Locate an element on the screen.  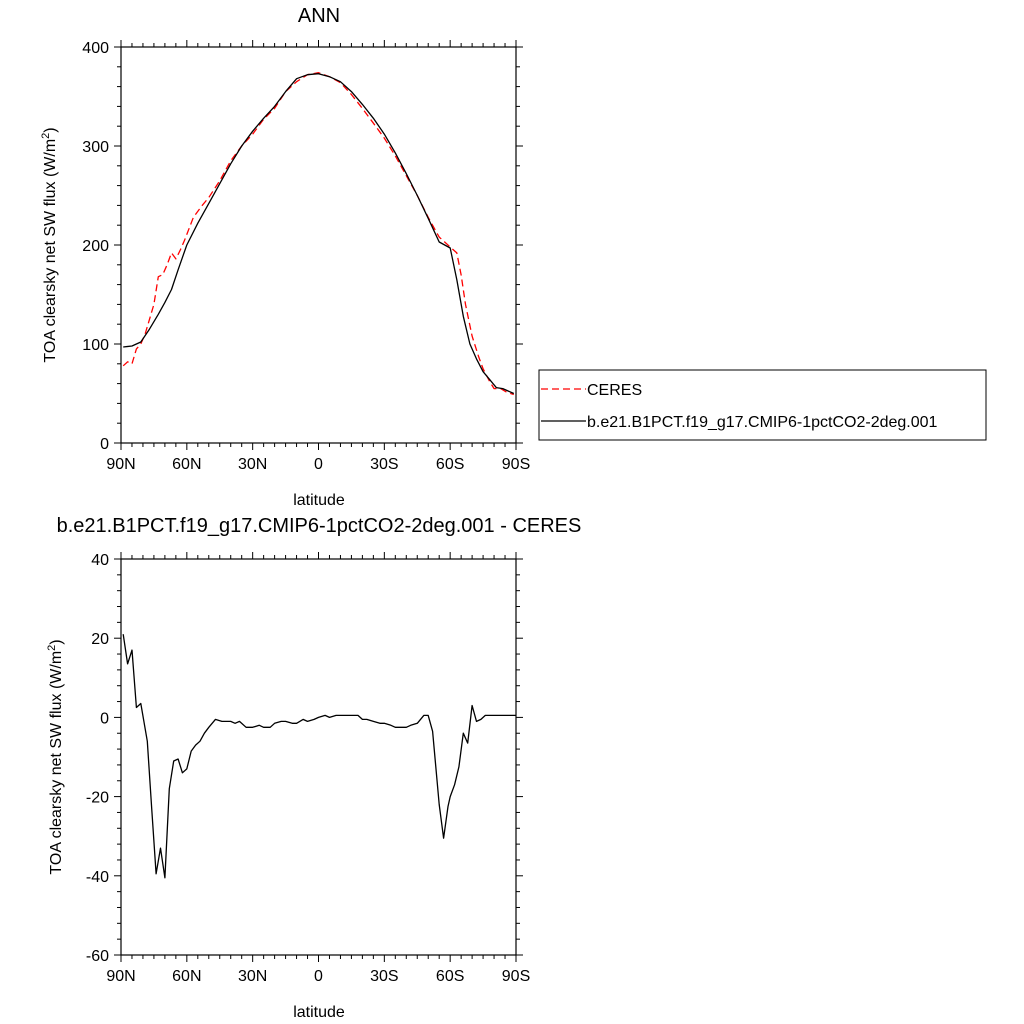
top-y-tick-label: 200 is located at coordinates (95, 246).